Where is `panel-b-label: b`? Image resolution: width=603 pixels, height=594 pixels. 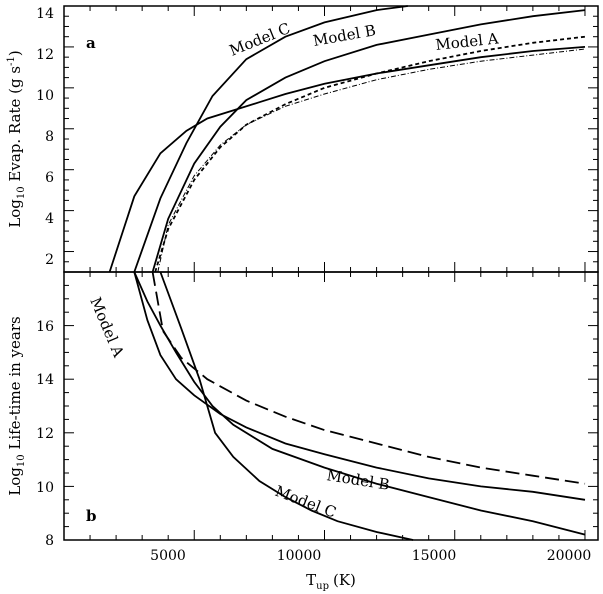 panel-b-label: b is located at coordinates (91, 516).